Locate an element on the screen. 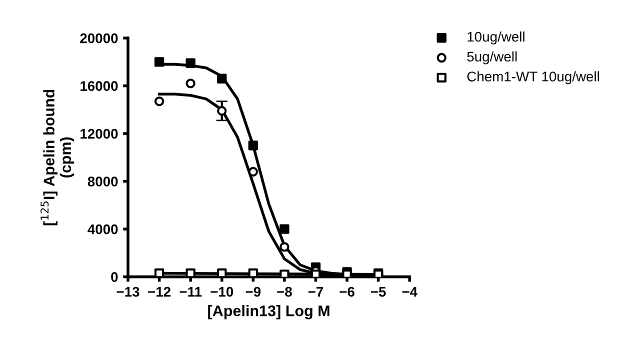 Image resolution: width=640 pixels, height=346 pixels. y-axis-title: [$^{125}$I] Apelin bound (cpm) is located at coordinates (57, 158).